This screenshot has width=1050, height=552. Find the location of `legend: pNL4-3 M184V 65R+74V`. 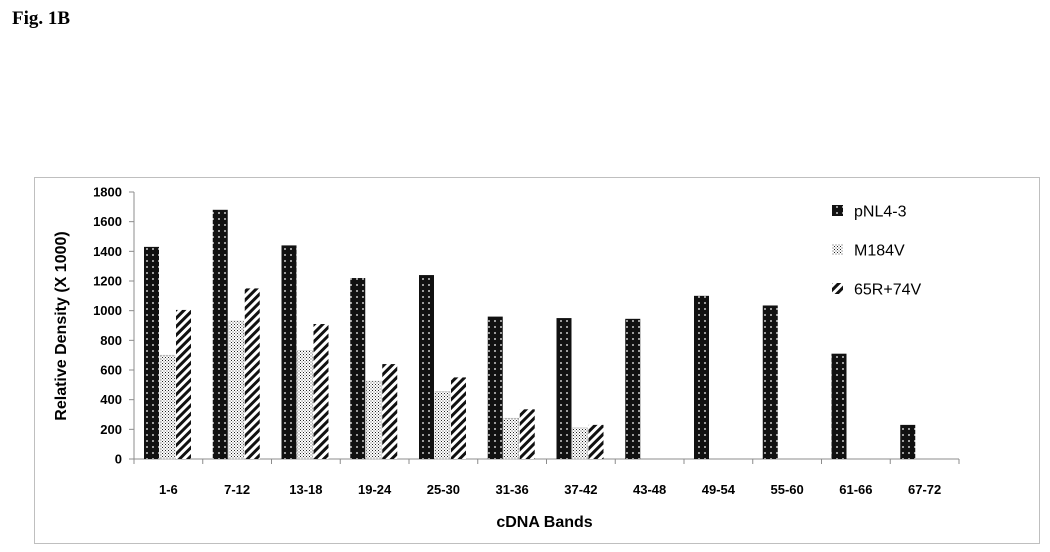

legend: pNL4-3 M184V 65R+74V is located at coordinates (876, 251).